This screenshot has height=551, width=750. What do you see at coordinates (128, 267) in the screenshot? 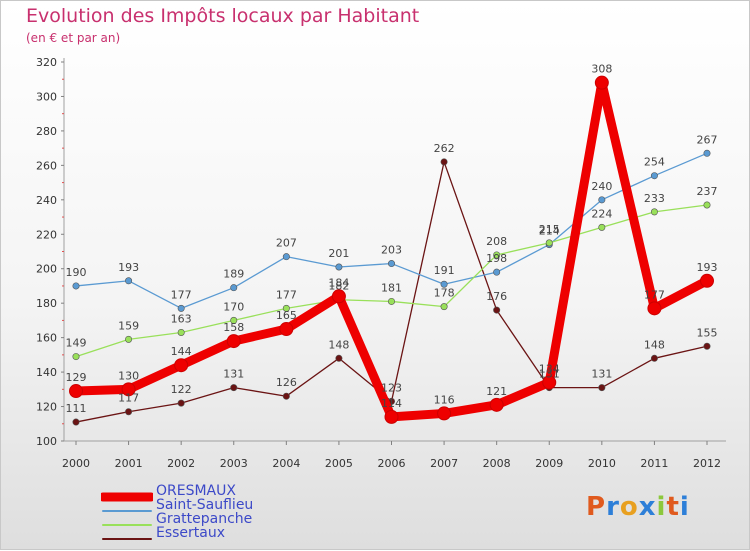
I see `data-label-saint-sauflieu: 193` at bounding box center [128, 267].